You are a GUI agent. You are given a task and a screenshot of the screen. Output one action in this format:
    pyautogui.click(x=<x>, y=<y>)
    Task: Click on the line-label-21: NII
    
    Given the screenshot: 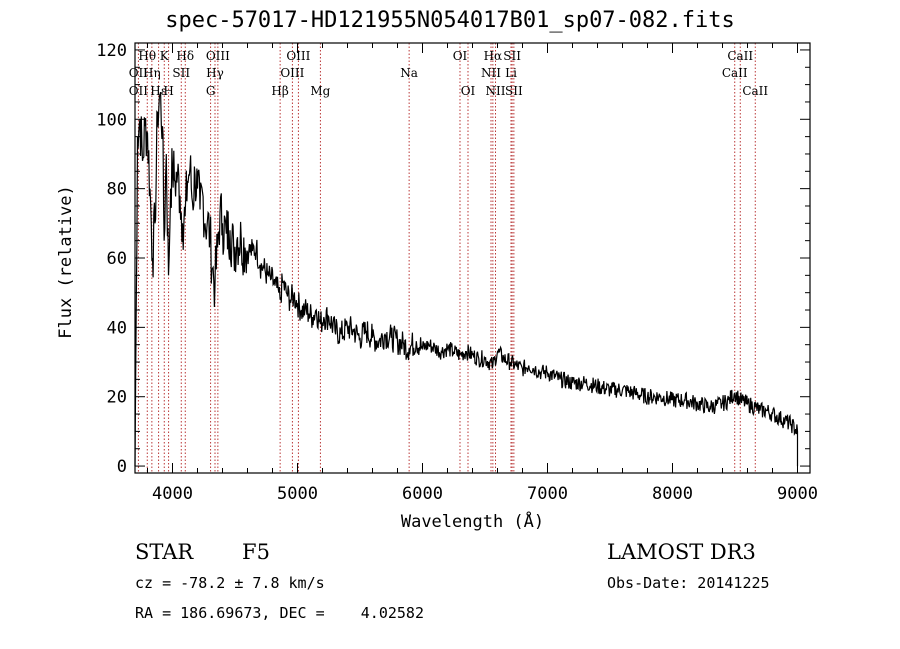 What is the action you would take?
    pyautogui.click(x=491, y=73)
    